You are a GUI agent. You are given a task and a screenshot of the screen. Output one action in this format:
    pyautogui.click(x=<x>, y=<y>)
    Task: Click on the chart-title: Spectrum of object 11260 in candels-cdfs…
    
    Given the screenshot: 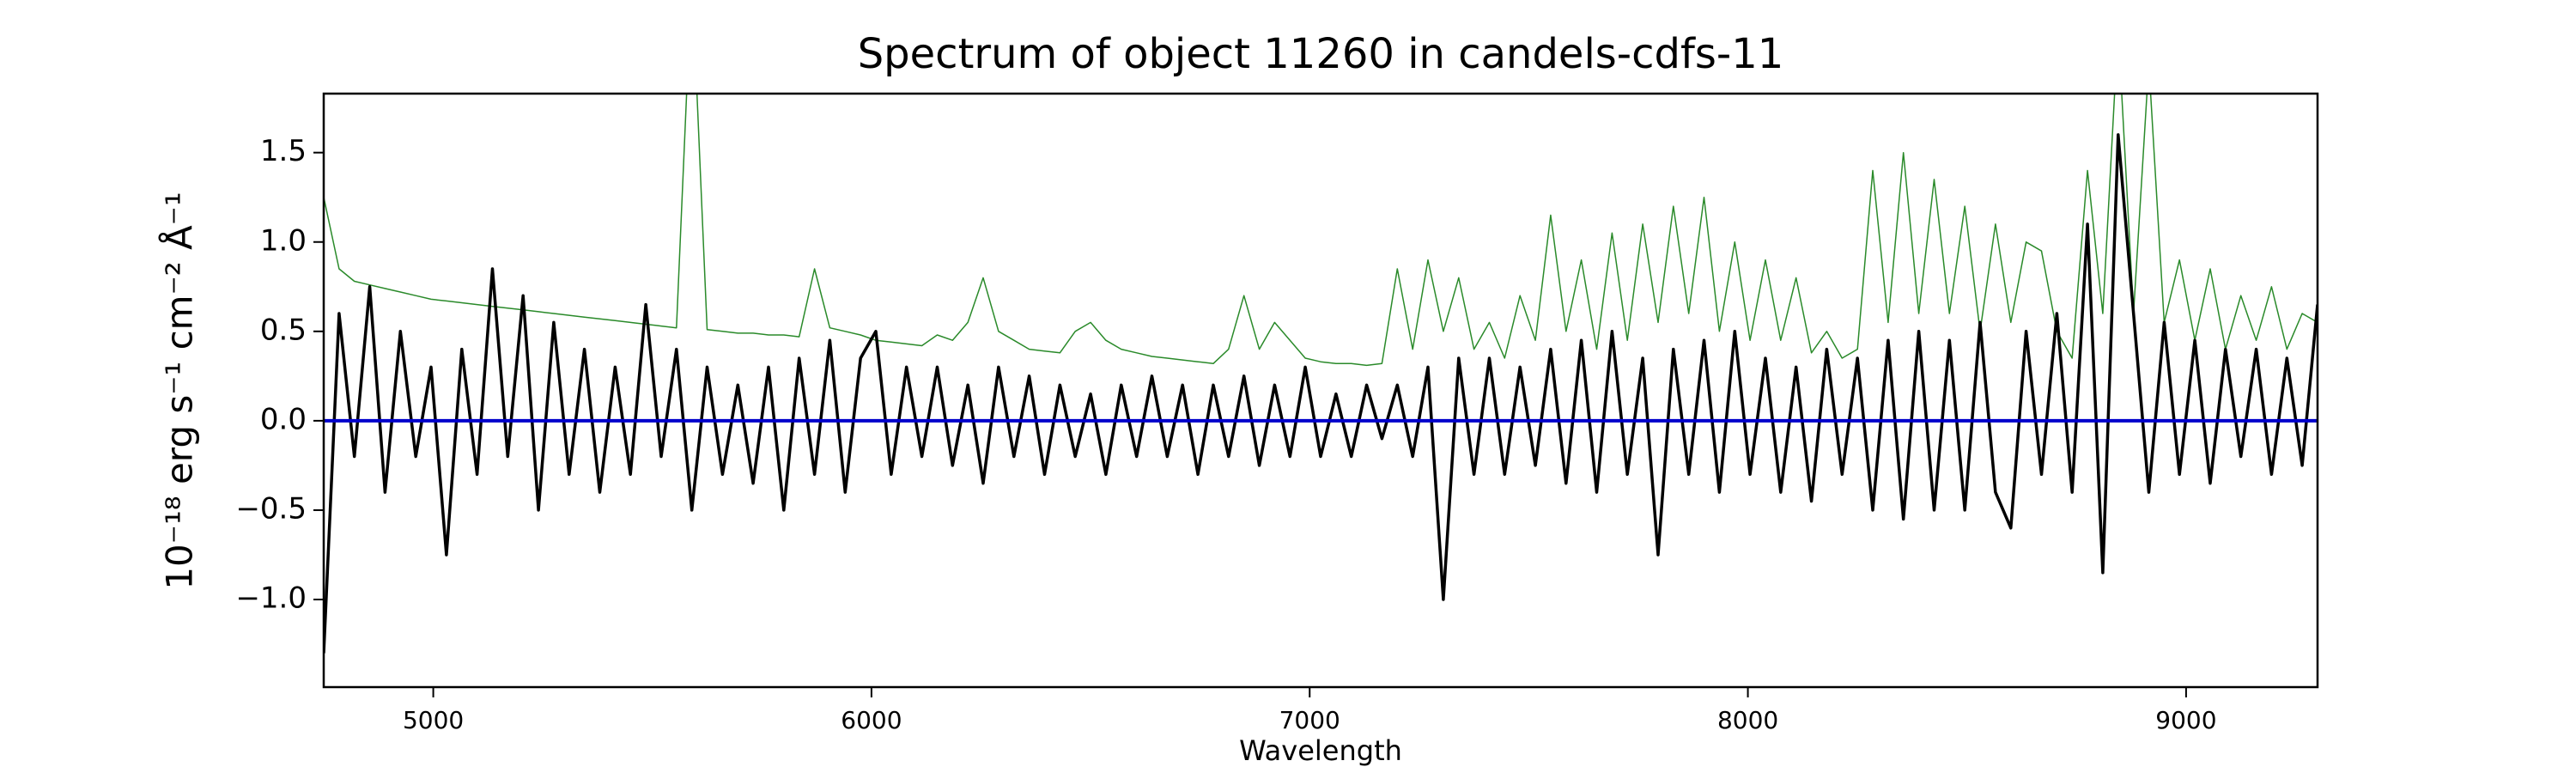 What is the action you would take?
    pyautogui.click(x=1321, y=54)
    